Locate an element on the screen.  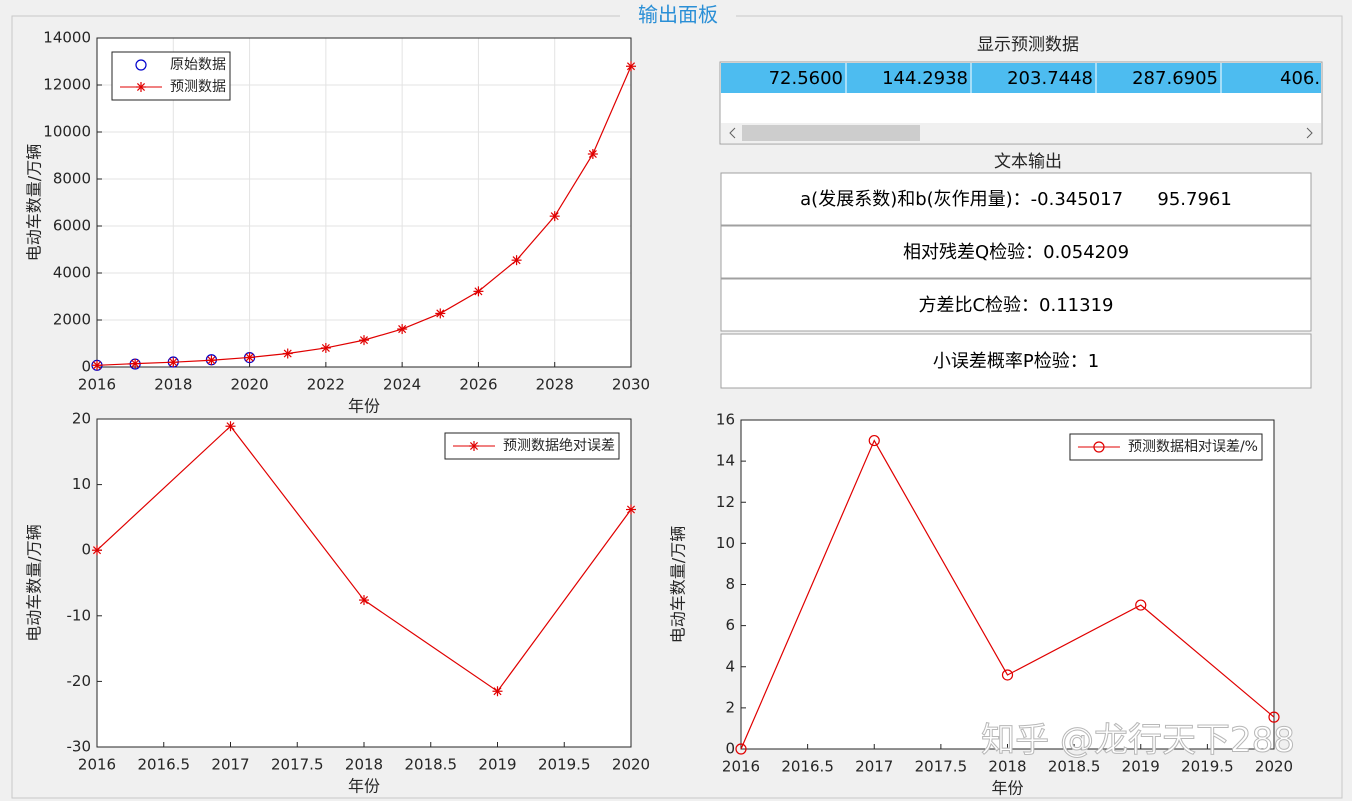
x-tick-label: 2016 is located at coordinates (97, 385).